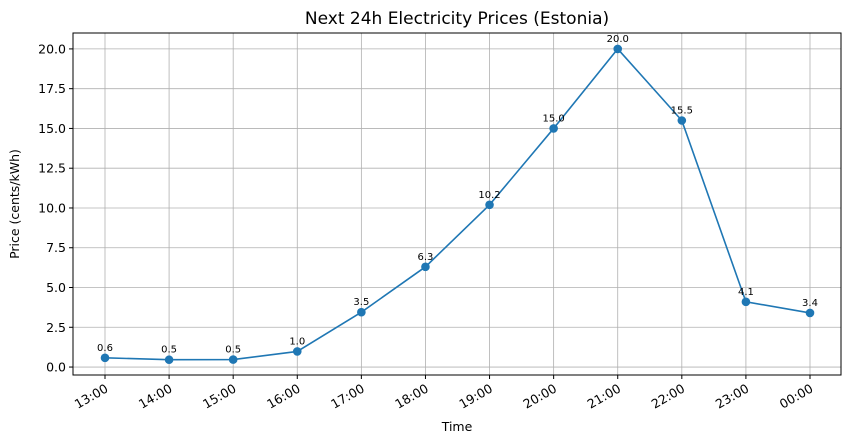 The height and width of the screenshot is (444, 855). Describe the element at coordinates (347, 396) in the screenshot. I see `x-tick-label: 17:00` at that location.